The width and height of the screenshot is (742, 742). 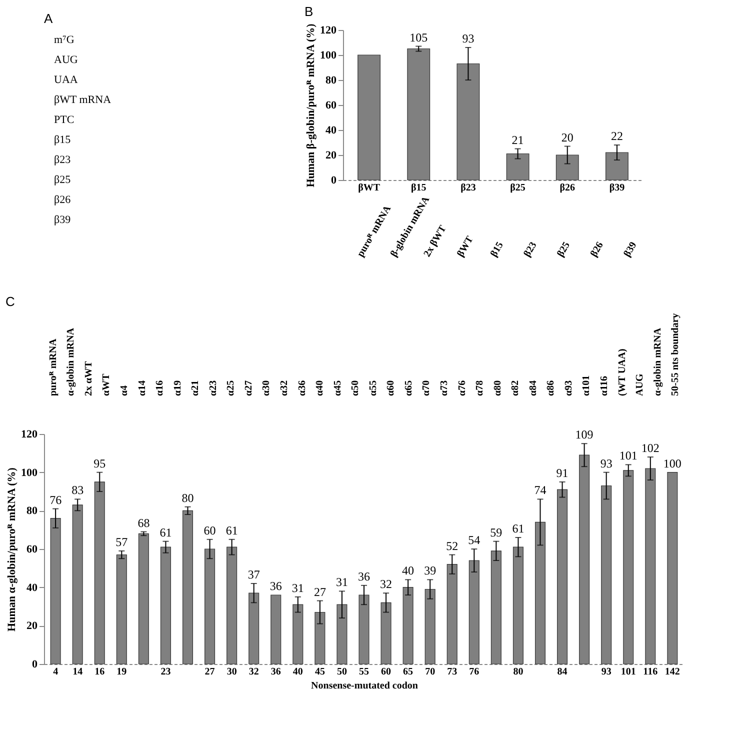 I want to click on y-tick-label: 0, so click(x=35, y=664).